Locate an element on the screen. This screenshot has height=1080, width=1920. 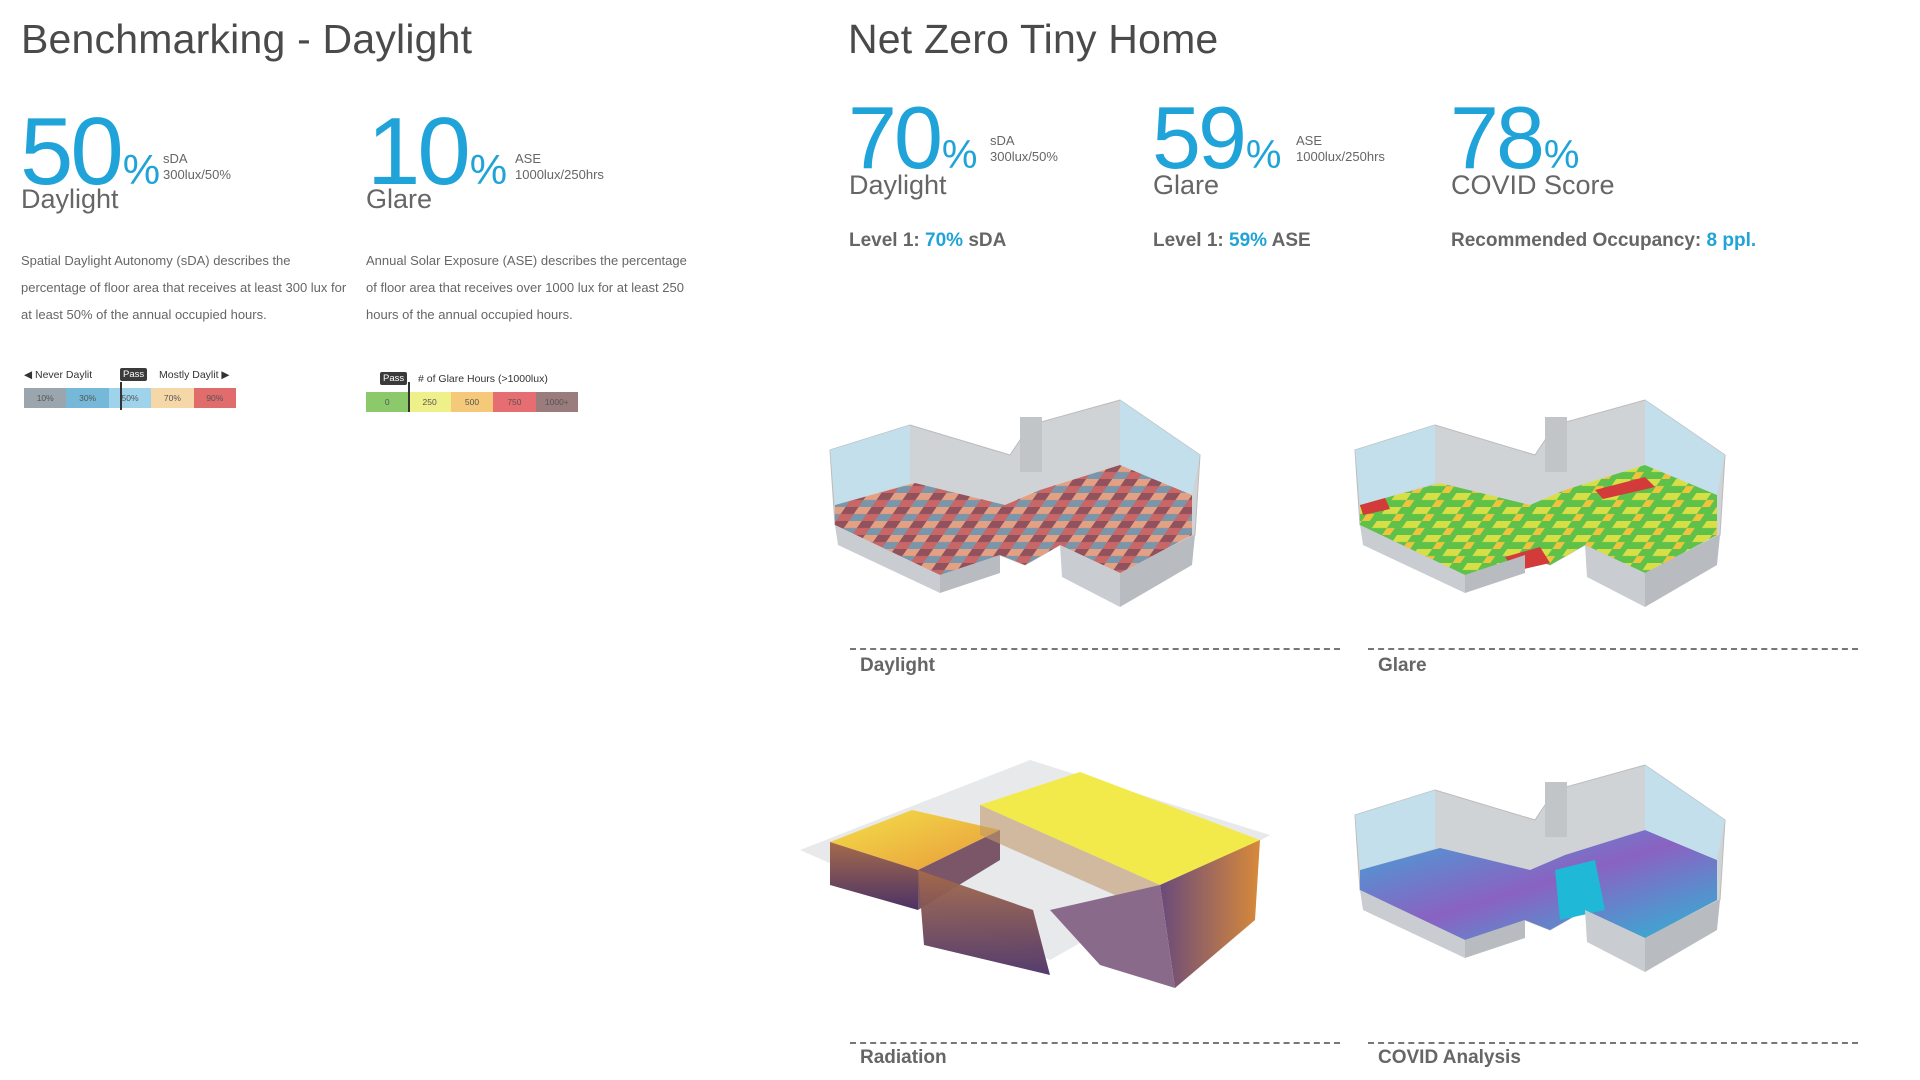
legend-cell: 1000+ is located at coordinates (557, 402).